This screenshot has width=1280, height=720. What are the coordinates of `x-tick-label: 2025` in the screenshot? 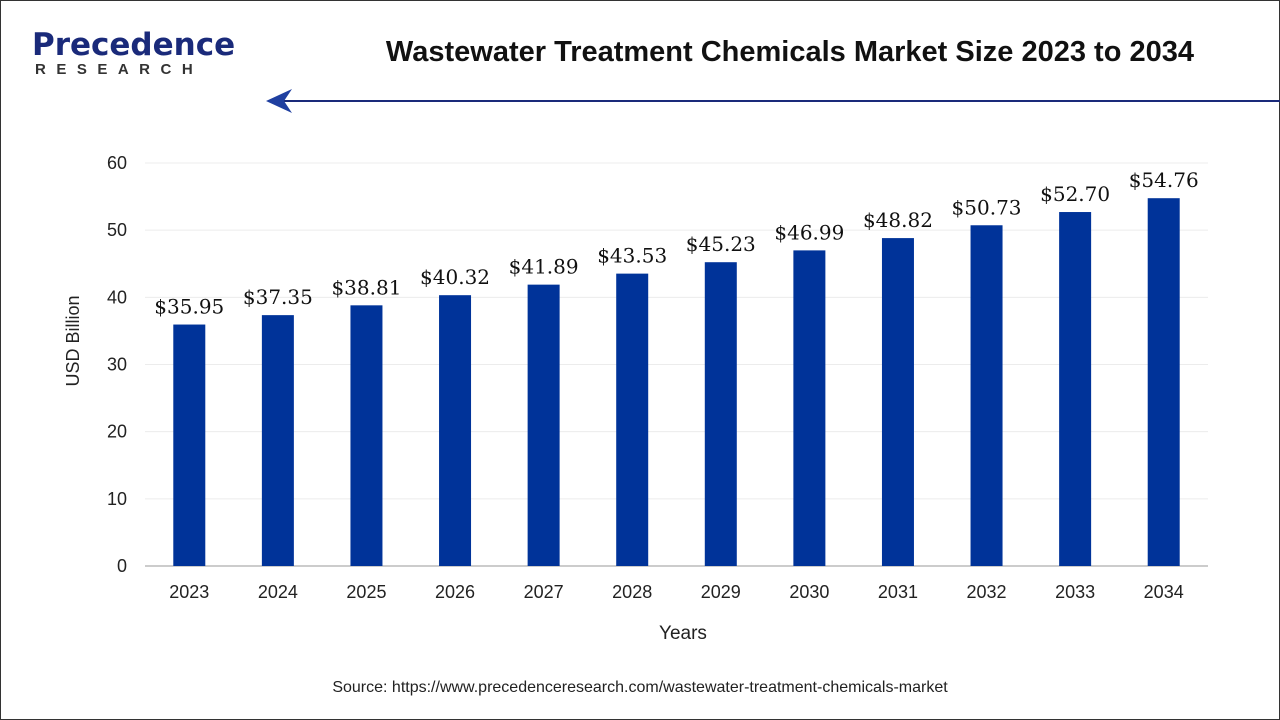 It's located at (366, 592).